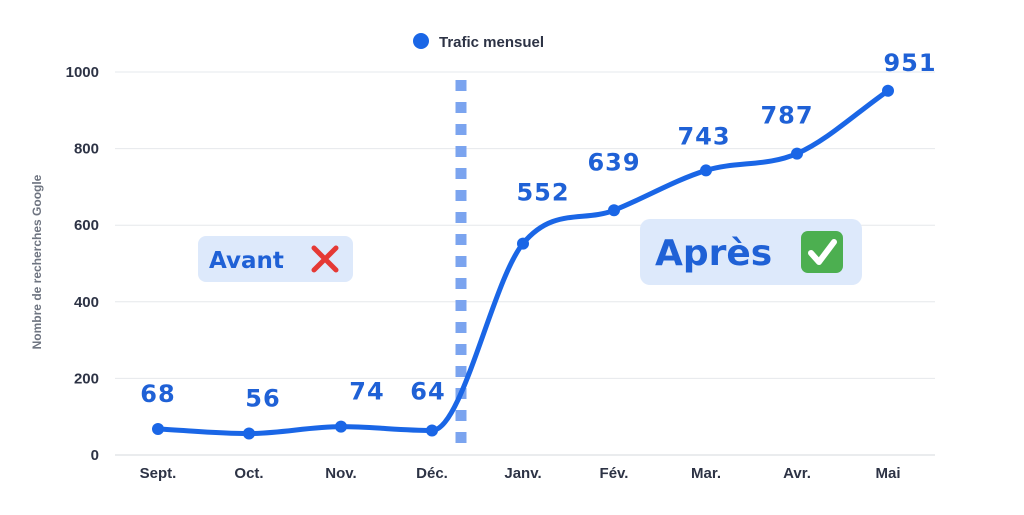 The width and height of the screenshot is (1024, 515). Describe the element at coordinates (491, 42) in the screenshot. I see `legend-label: Trafic mensuel` at that location.